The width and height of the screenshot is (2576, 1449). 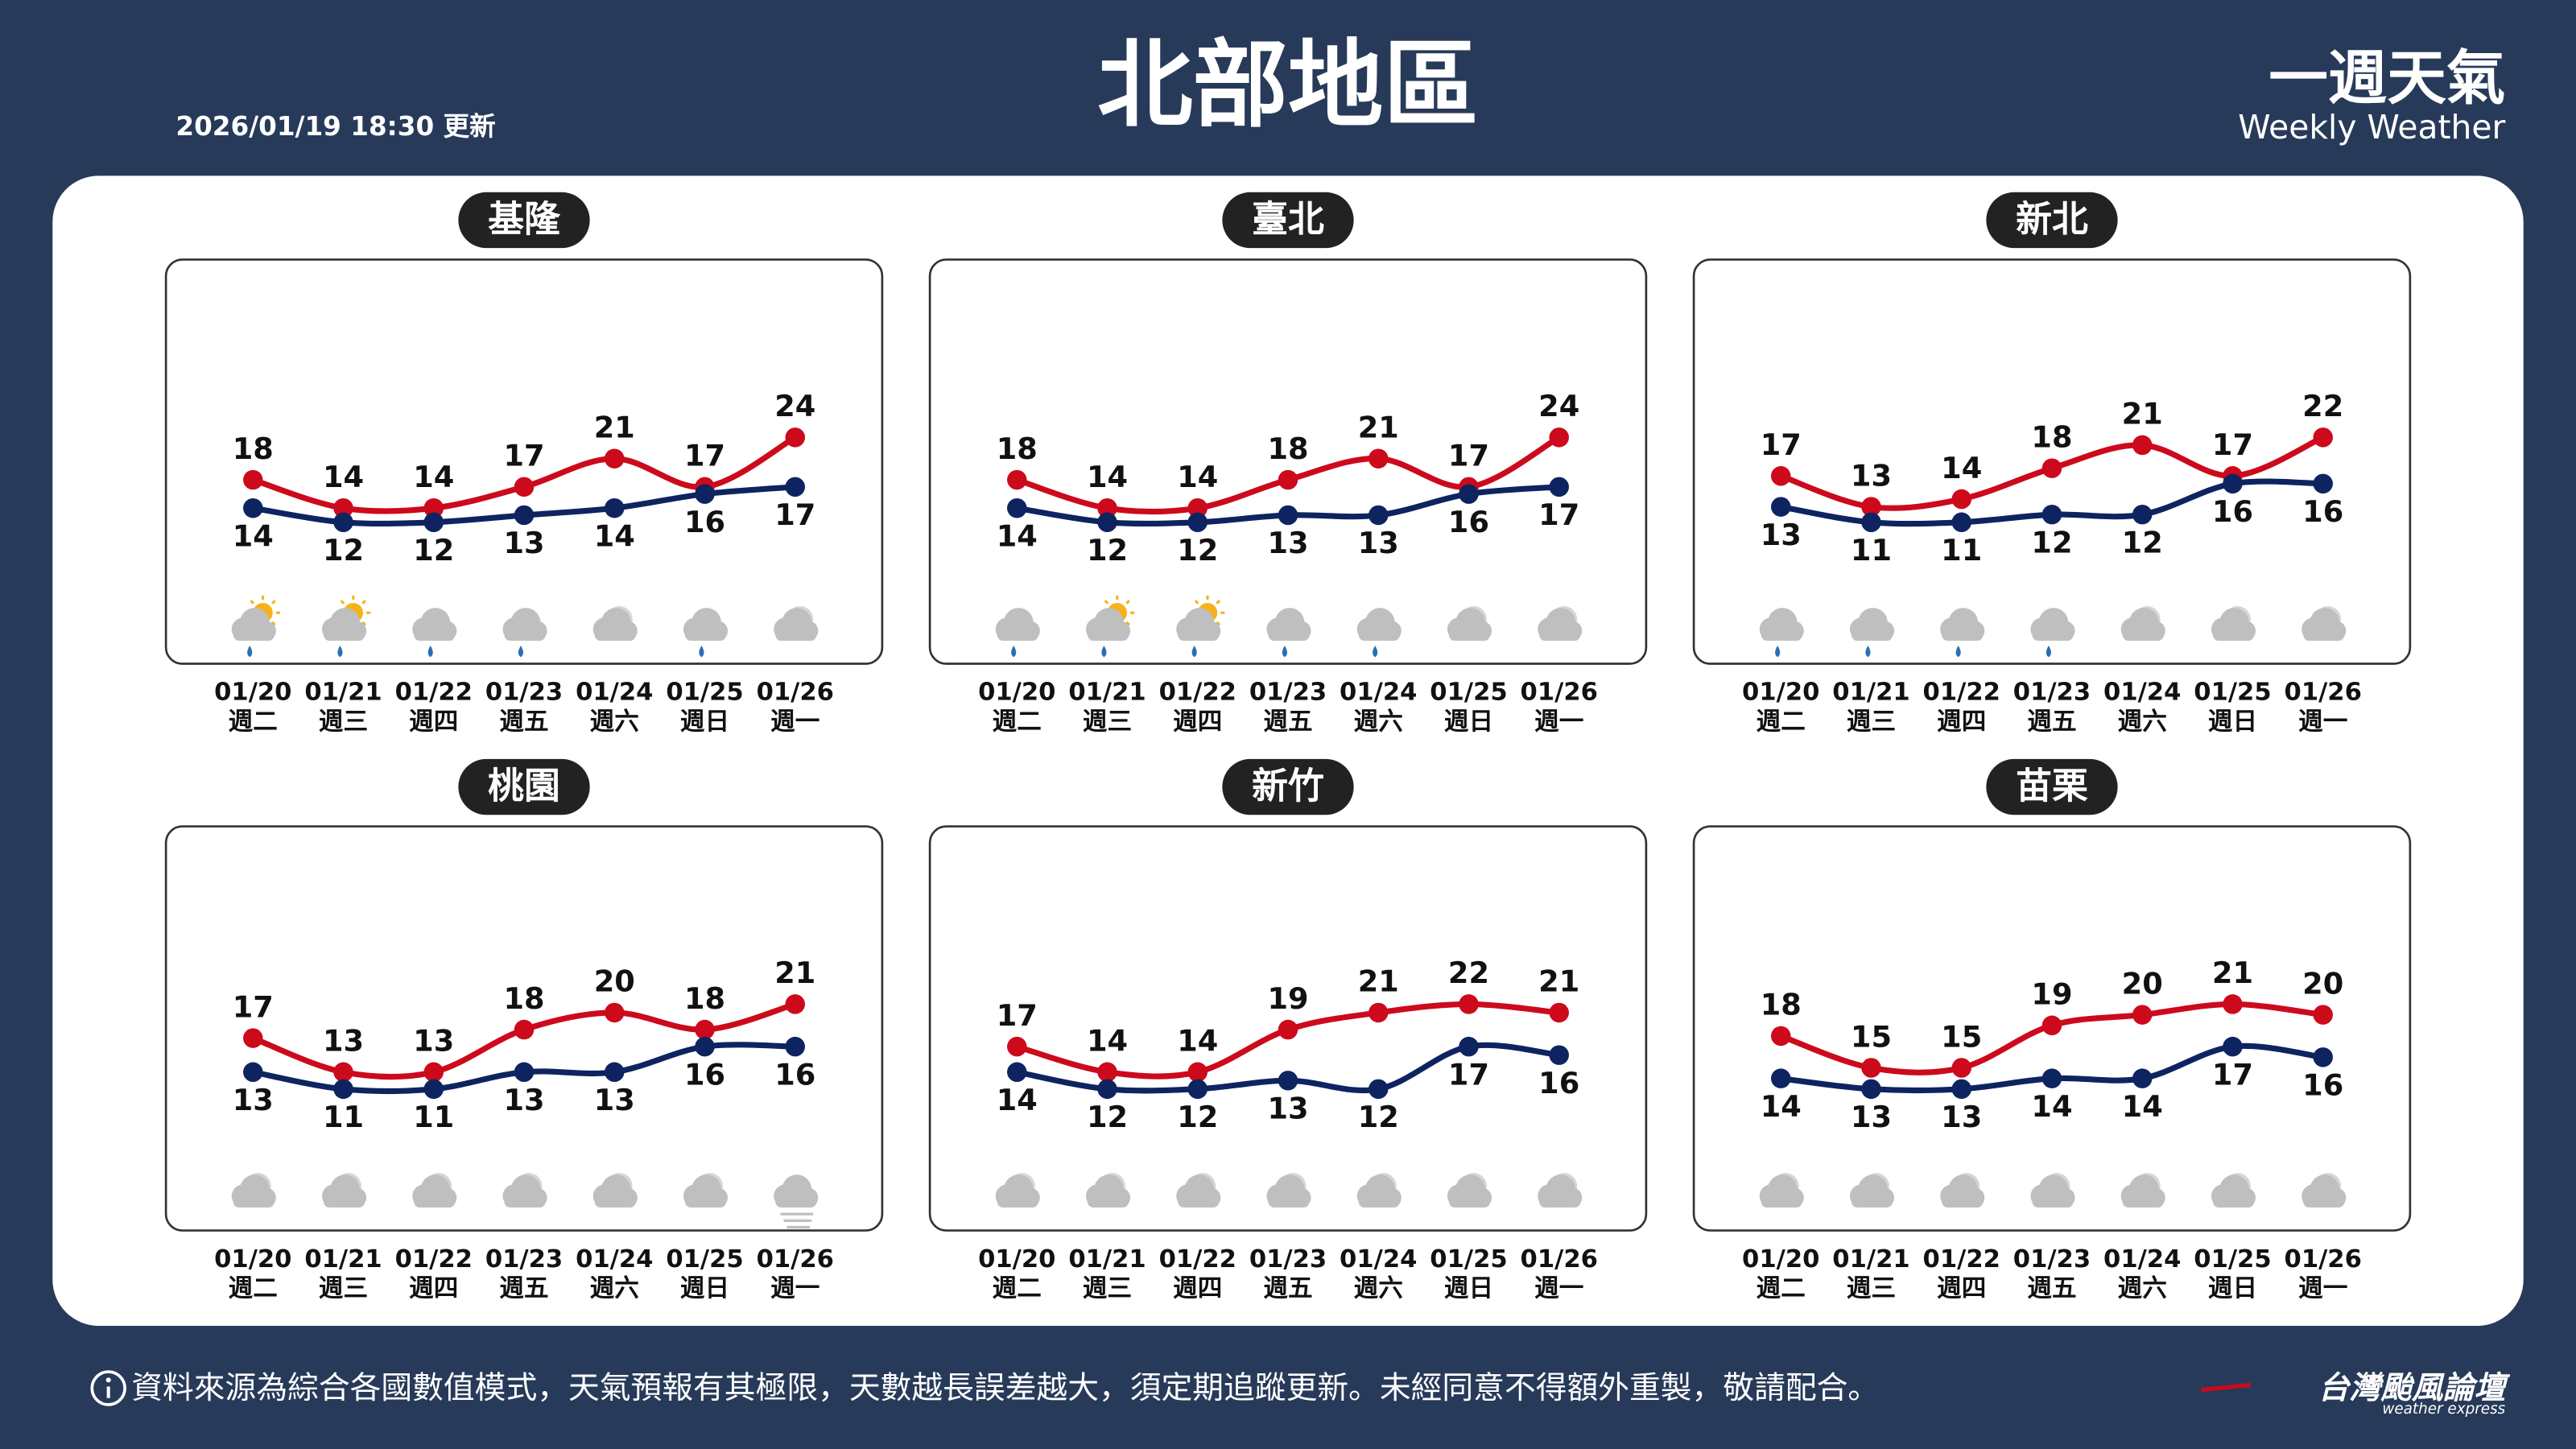 I want to click on high-label: 21, so click(x=1558, y=981).